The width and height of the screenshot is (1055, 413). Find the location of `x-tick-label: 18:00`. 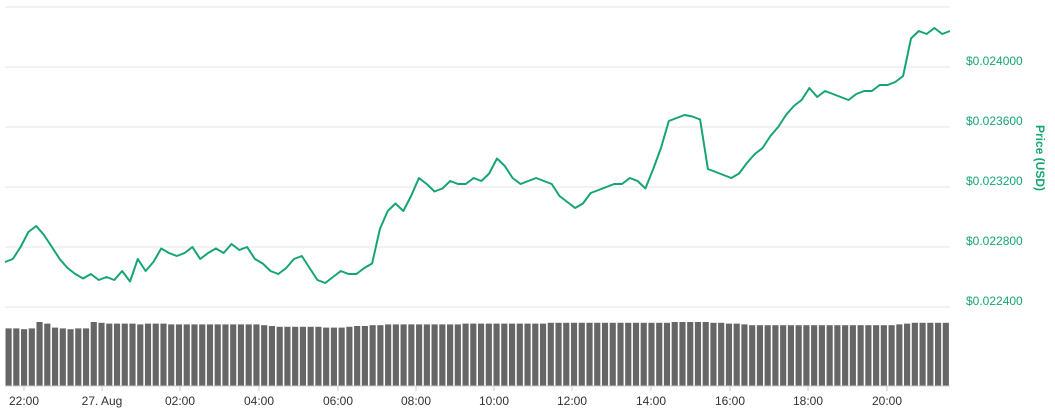

x-tick-label: 18:00 is located at coordinates (808, 401).